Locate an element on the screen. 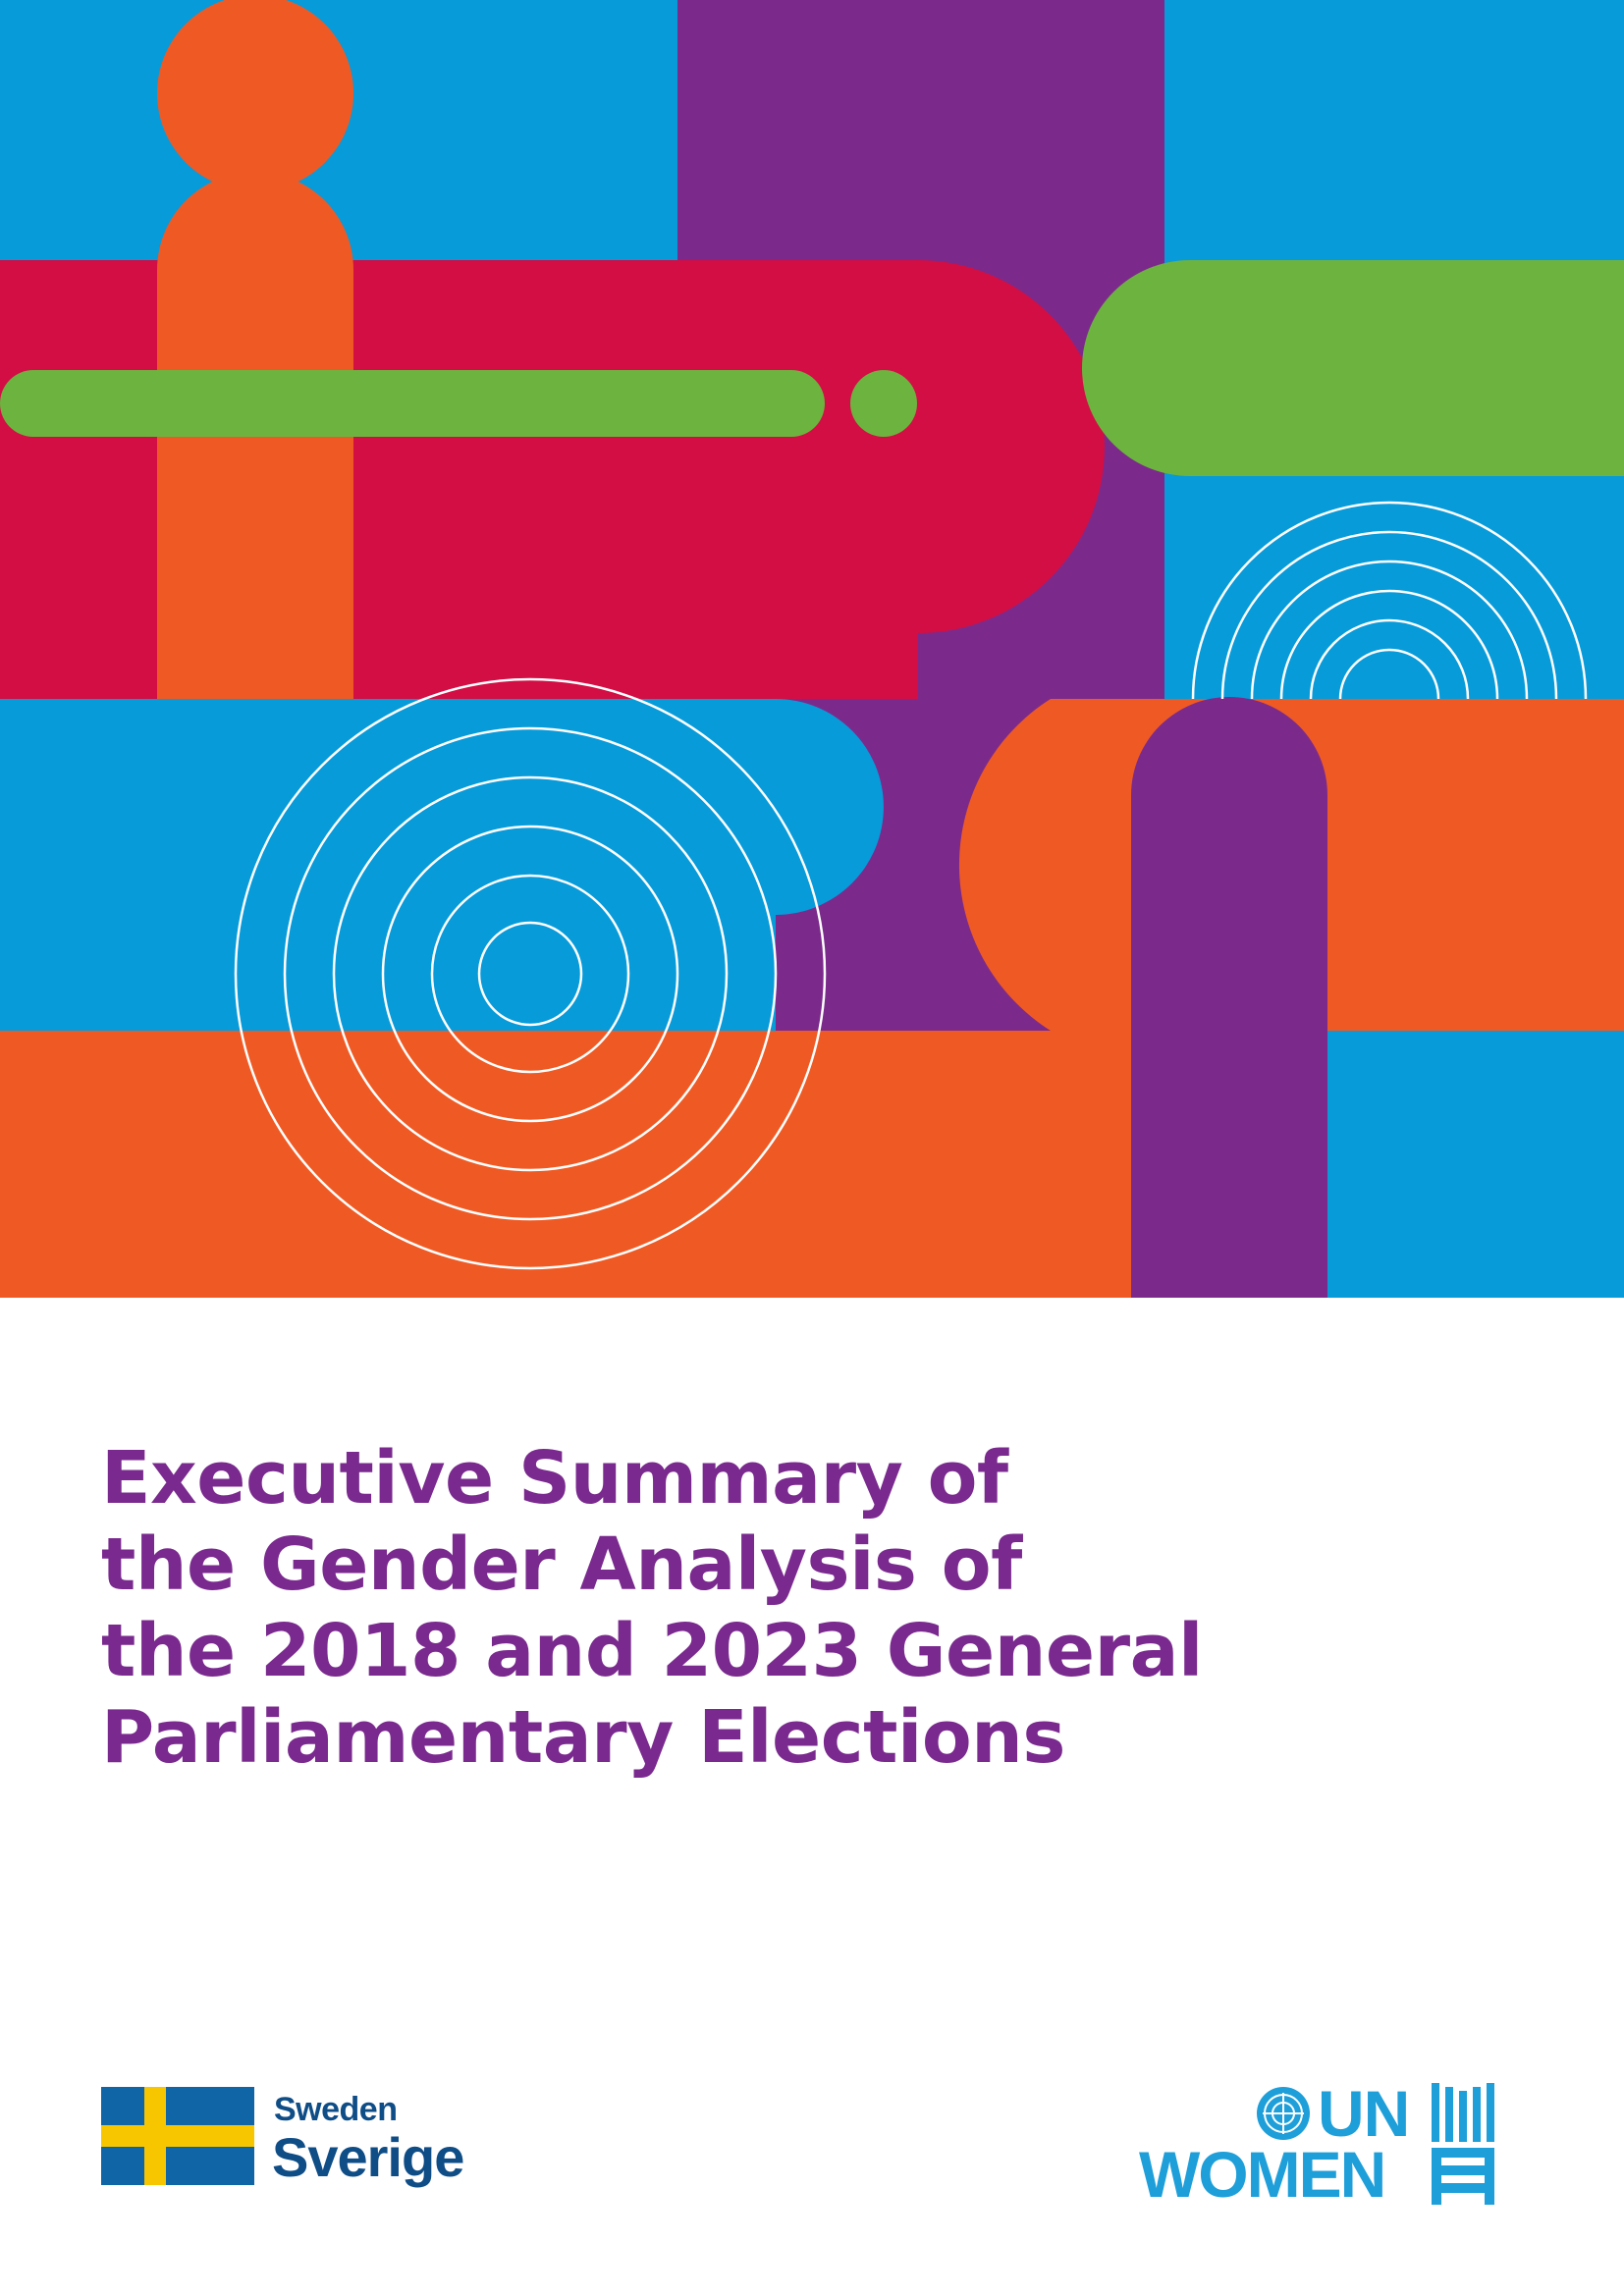 The width and height of the screenshot is (1624, 2296). title-line-2: the Gender Analysis of is located at coordinates (561, 1565).